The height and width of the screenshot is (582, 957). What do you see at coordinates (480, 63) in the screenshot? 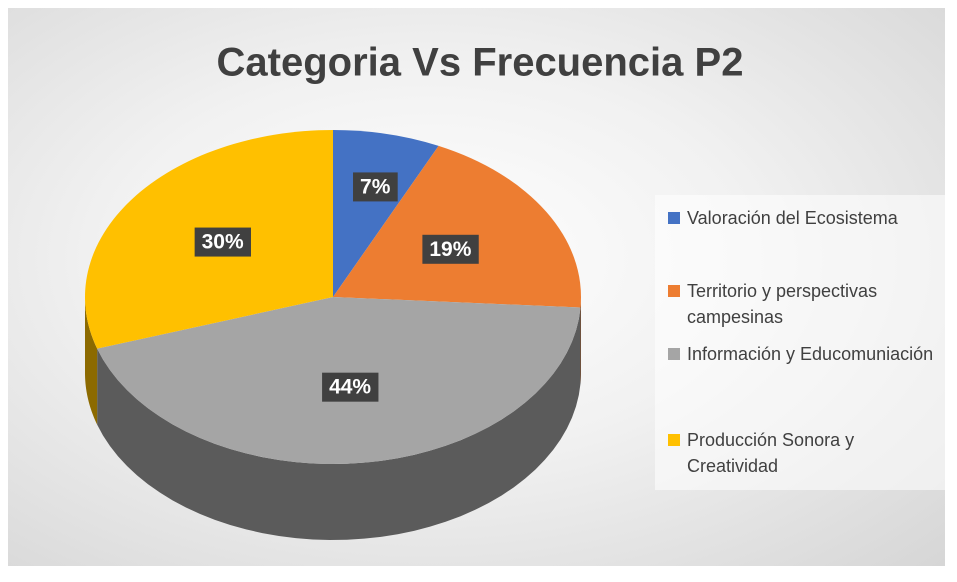
I see `chart-title: Categoria Vs Frecuencia P2` at bounding box center [480, 63].